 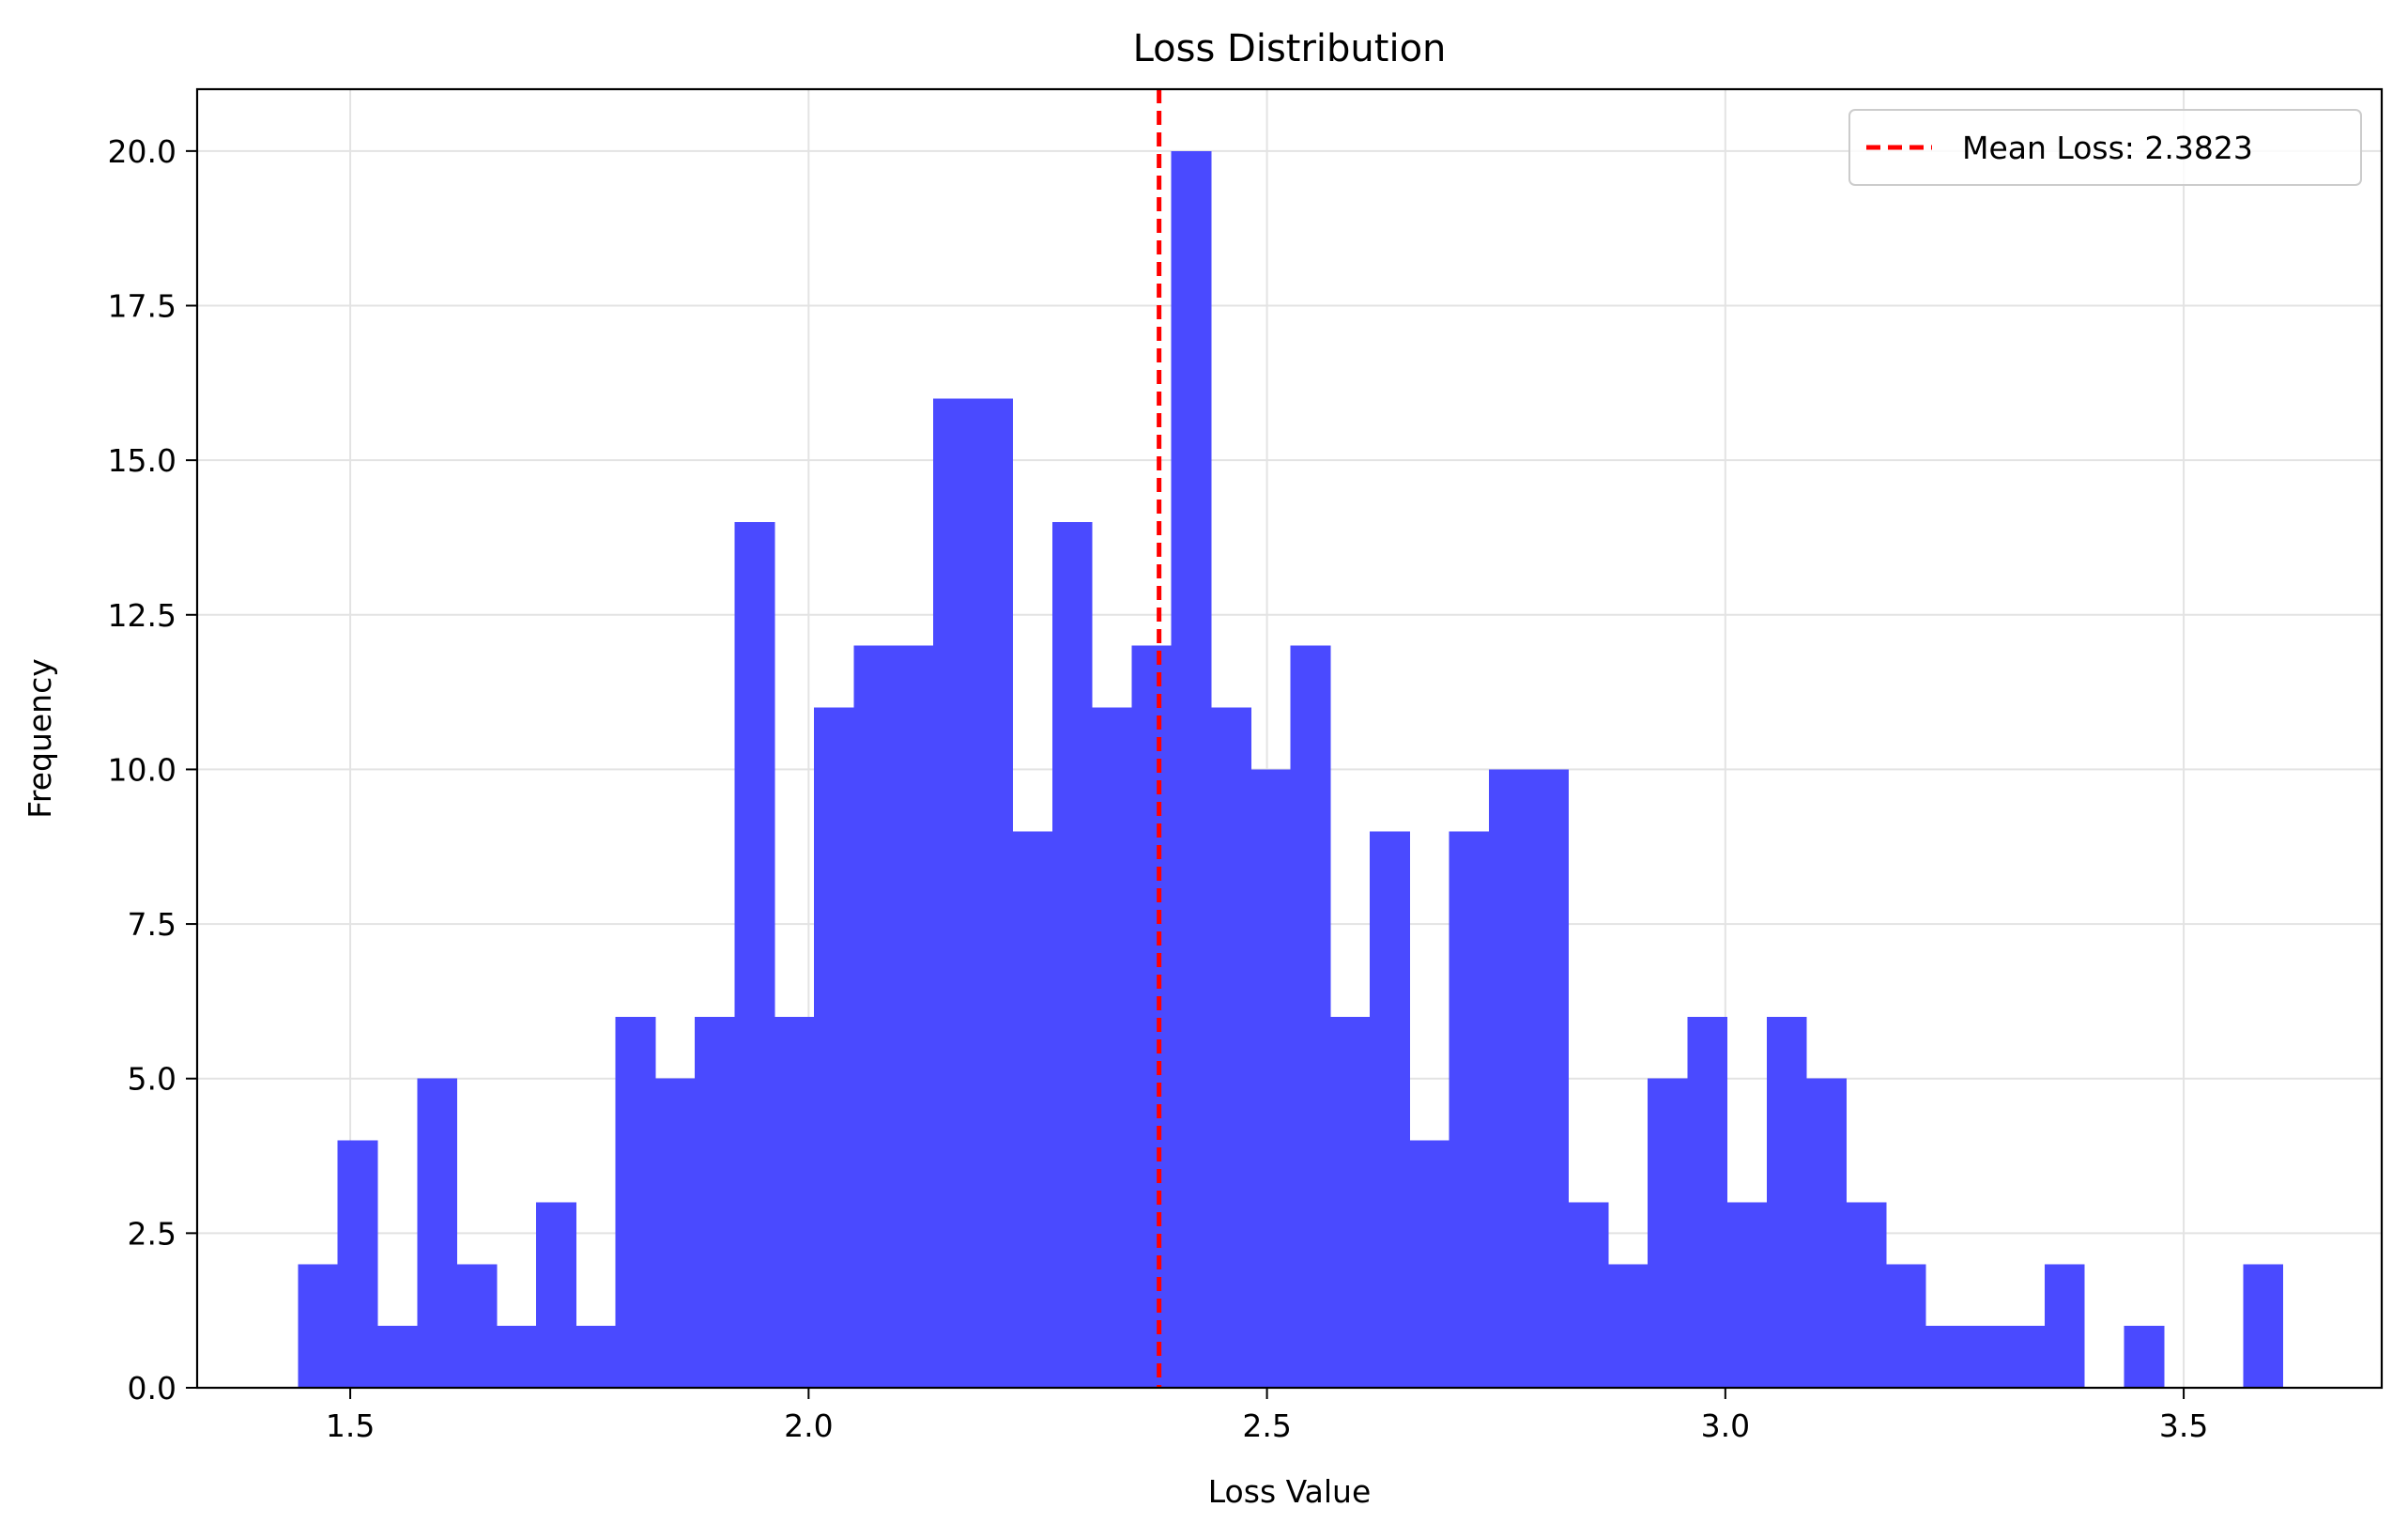 What do you see at coordinates (142, 615) in the screenshot?
I see `y-tick-label: 12.5` at bounding box center [142, 615].